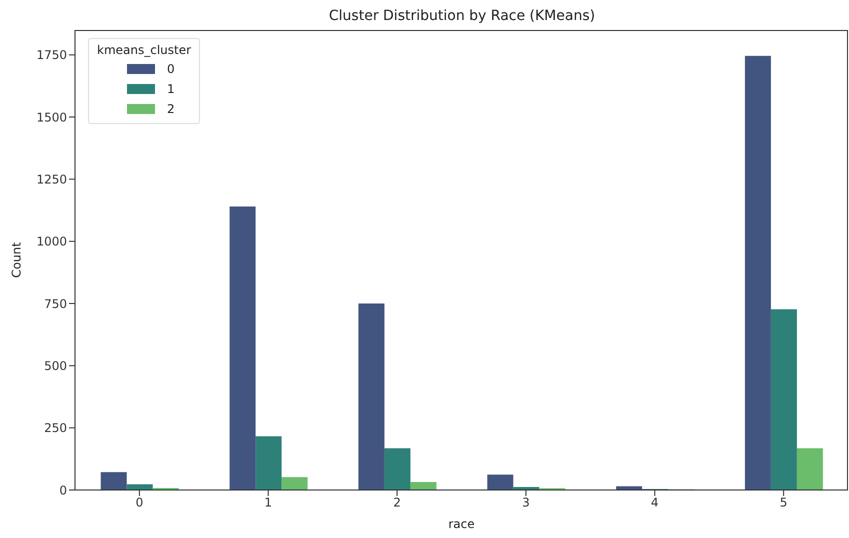 Image resolution: width=849 pixels, height=538 pixels. Describe the element at coordinates (171, 69) in the screenshot. I see `legend-label: 0` at that location.